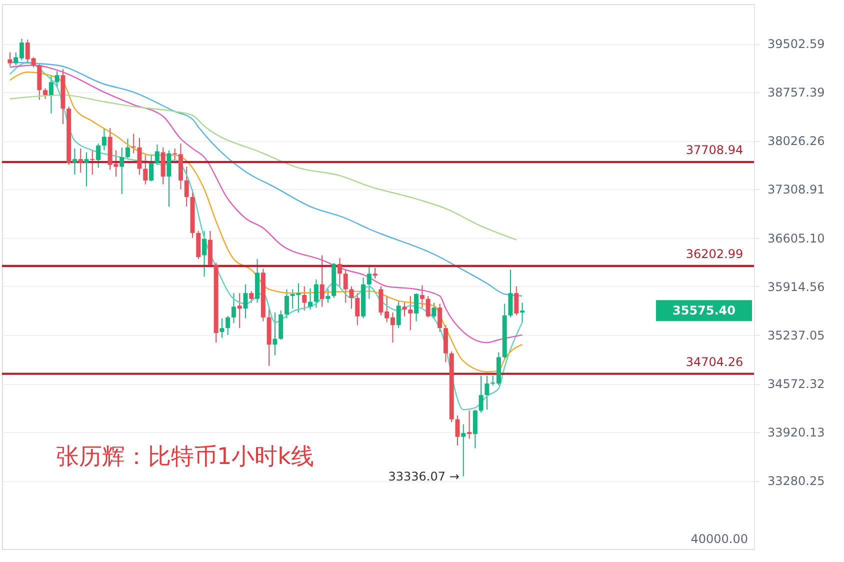 This screenshot has width=844, height=562. I want to click on ref-line-label: 36202.99, so click(715, 253).